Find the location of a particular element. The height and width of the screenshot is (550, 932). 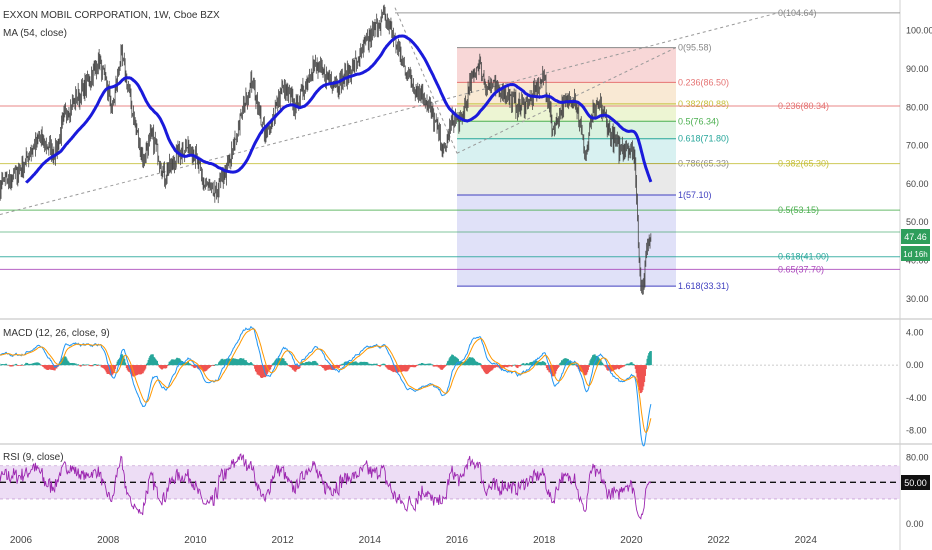

fib-zone is located at coordinates (566, 65).